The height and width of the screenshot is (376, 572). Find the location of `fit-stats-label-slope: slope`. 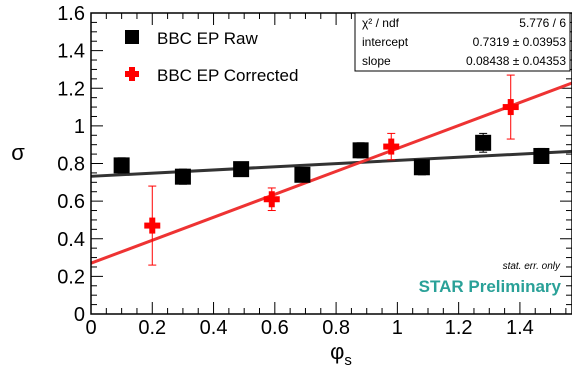

fit-stats-label-slope: slope is located at coordinates (376, 61).